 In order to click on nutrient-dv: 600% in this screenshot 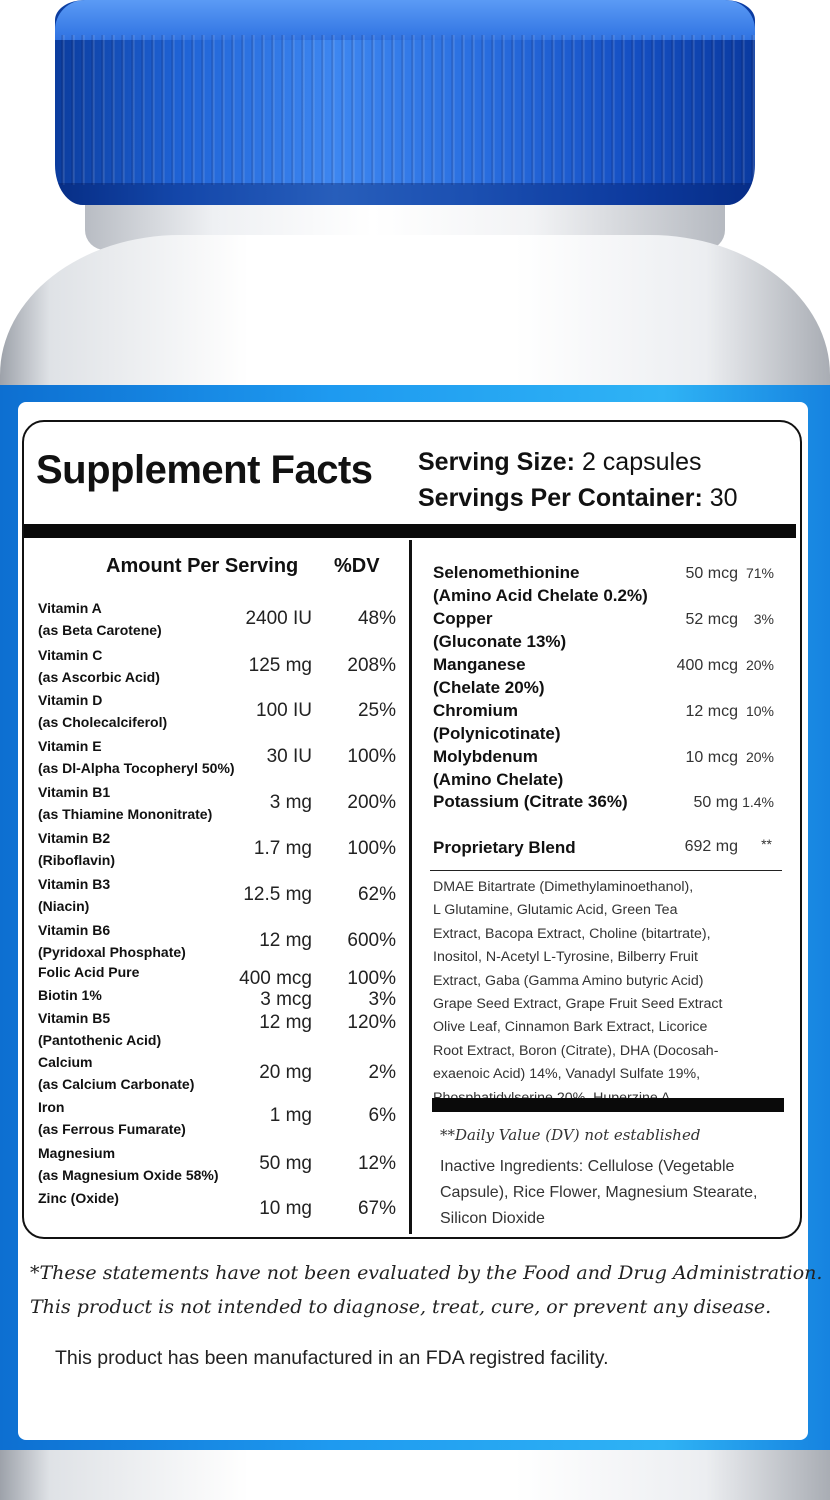, I will do `click(371, 940)`.